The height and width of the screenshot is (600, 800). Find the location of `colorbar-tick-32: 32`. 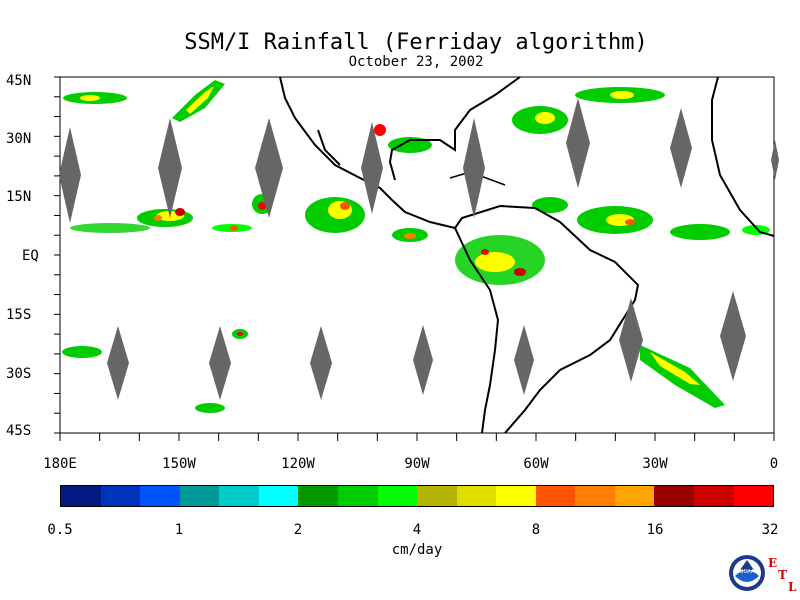

colorbar-tick-32: 32 is located at coordinates (770, 530).